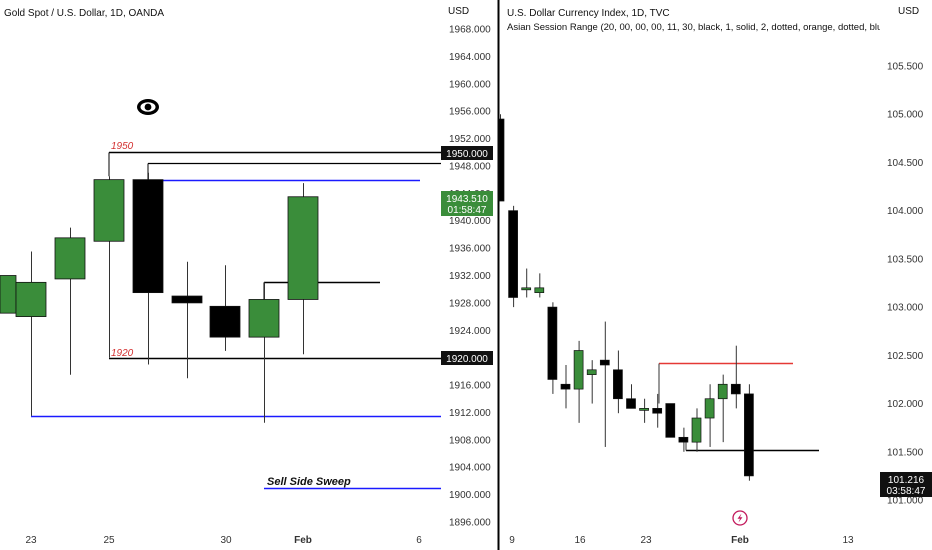  Describe the element at coordinates (905, 356) in the screenshot. I see `dxy-price-tick: 102.500` at that location.